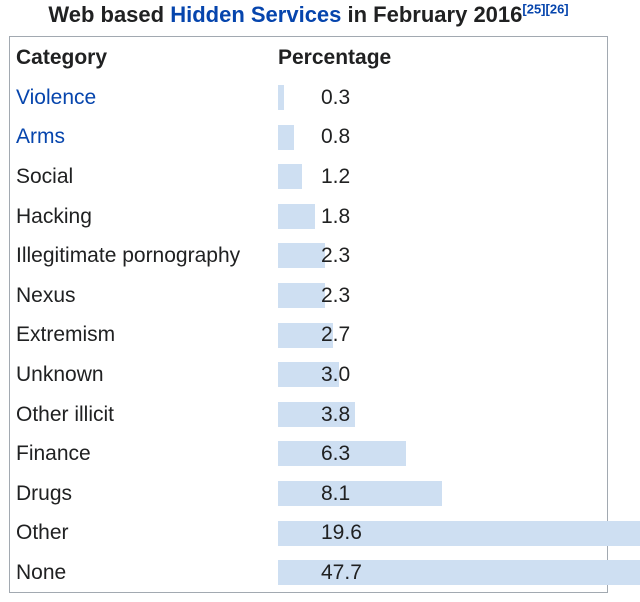 The width and height of the screenshot is (640, 602). I want to click on hidden-services-link: Hidden Services, so click(256, 14).